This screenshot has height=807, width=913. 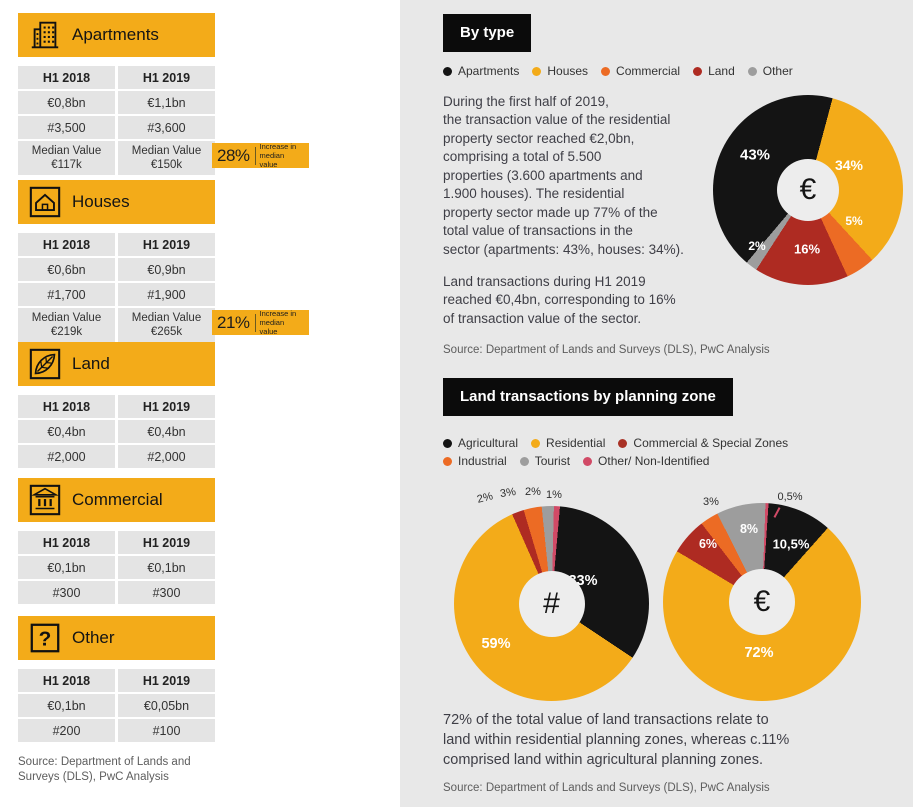 What do you see at coordinates (93, 637) in the screenshot?
I see `card-title: Other` at bounding box center [93, 637].